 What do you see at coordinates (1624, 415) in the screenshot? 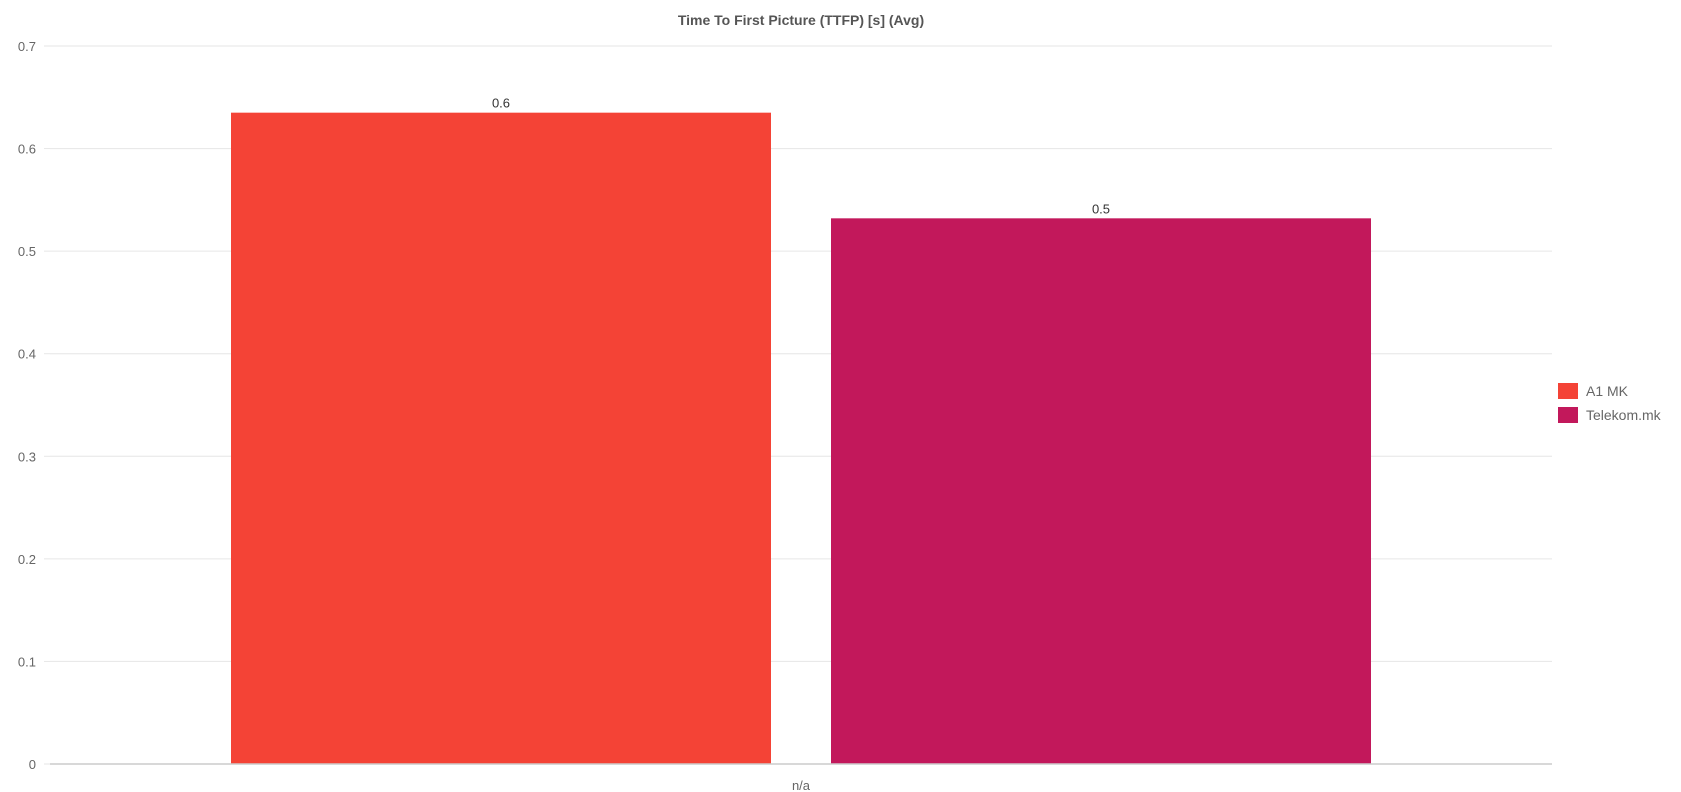
I see `legend-label: Telekom.mk` at bounding box center [1624, 415].